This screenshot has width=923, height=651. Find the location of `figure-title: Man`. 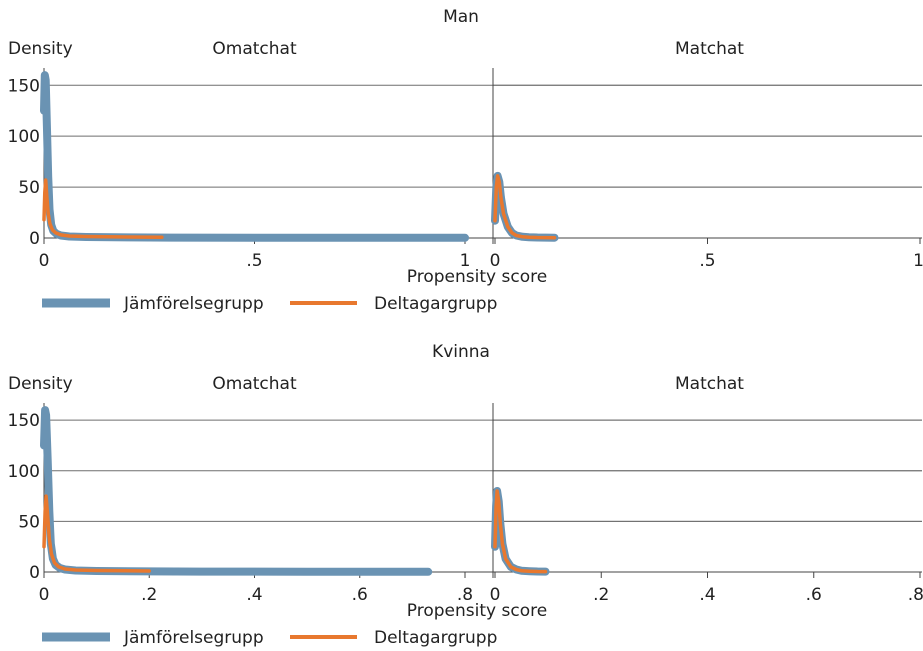

figure-title: Man is located at coordinates (461, 17).